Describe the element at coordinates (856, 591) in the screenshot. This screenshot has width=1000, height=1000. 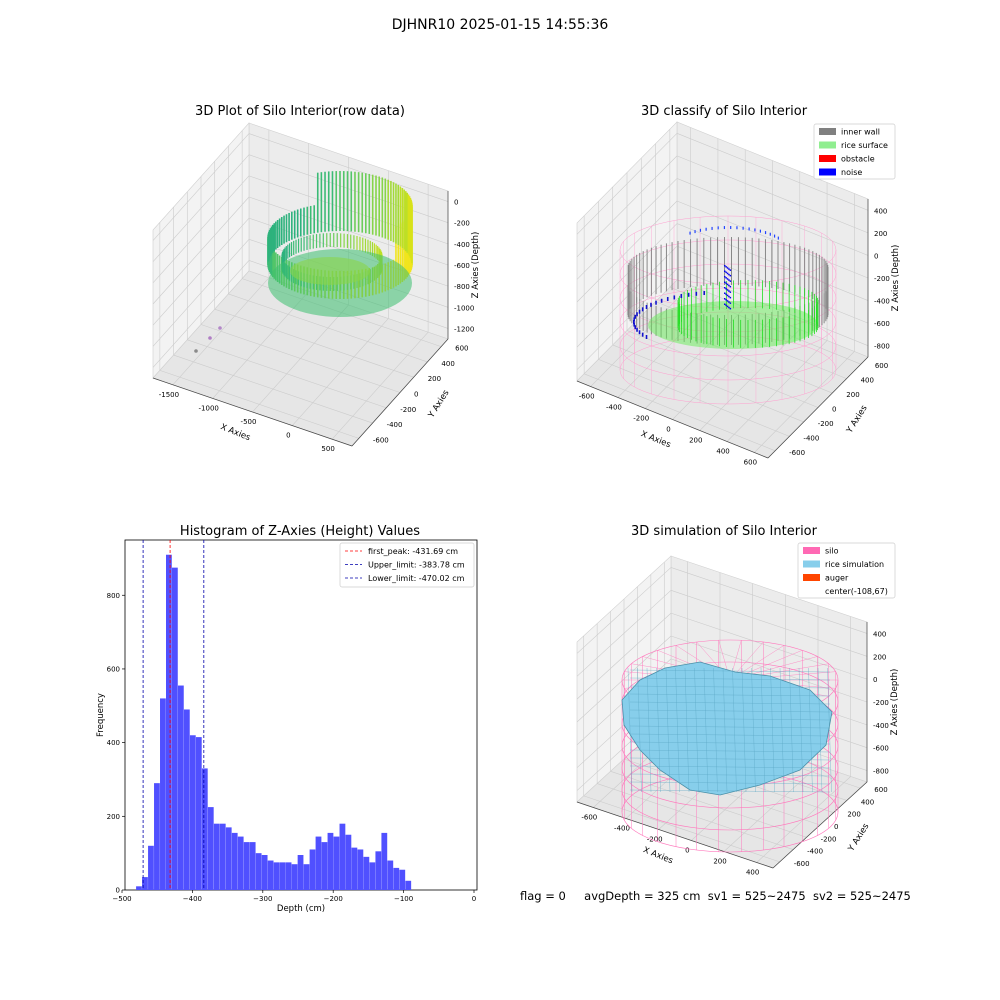
I see `legend-label: center(-108,67)` at that location.